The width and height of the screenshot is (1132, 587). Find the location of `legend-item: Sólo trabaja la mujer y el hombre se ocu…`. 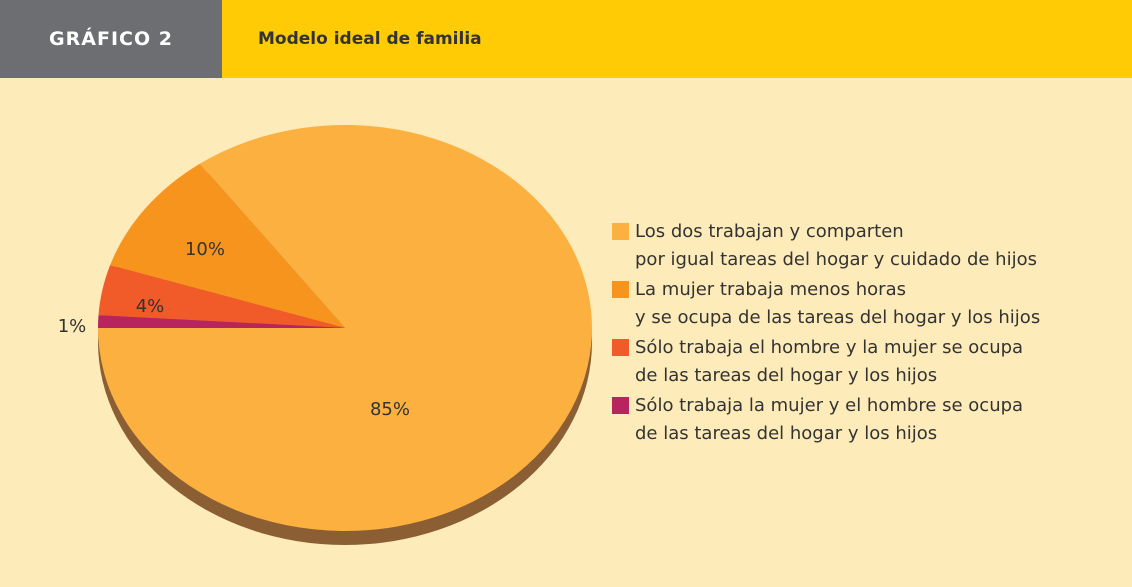

legend-item: Sólo trabaja la mujer y el hombre se ocu… is located at coordinates (817, 420).